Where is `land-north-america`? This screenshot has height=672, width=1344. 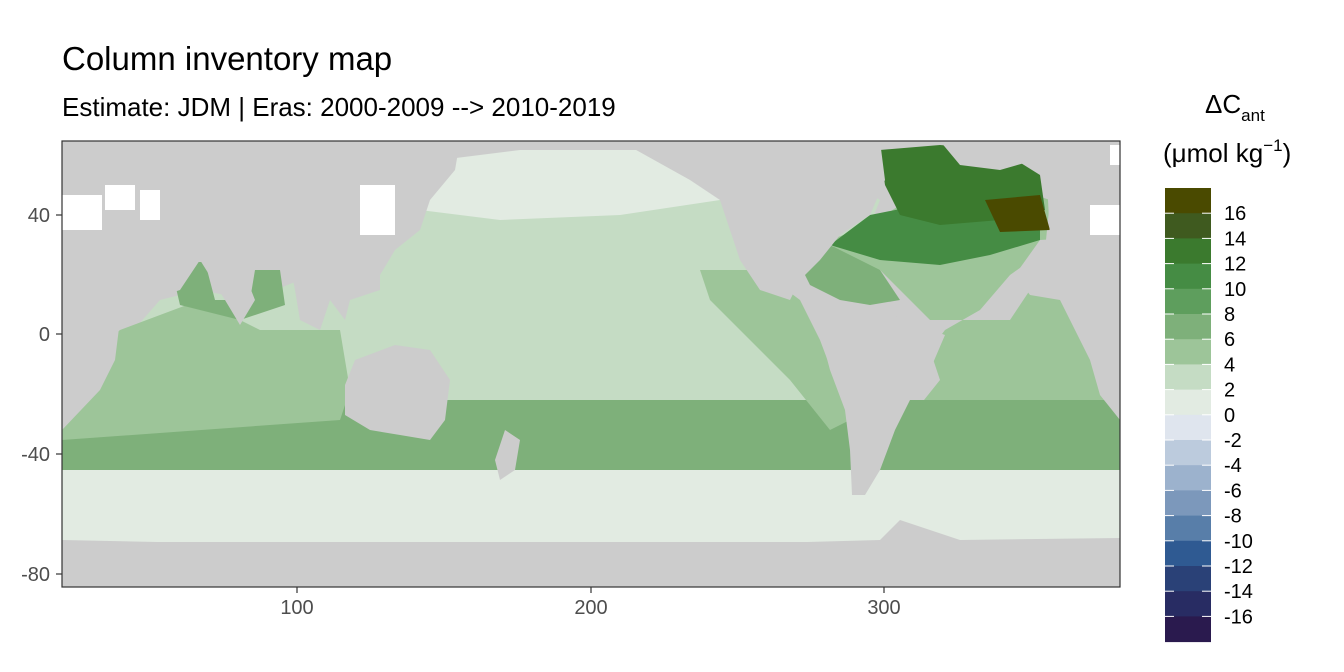 land-north-america is located at coordinates (752, 220).